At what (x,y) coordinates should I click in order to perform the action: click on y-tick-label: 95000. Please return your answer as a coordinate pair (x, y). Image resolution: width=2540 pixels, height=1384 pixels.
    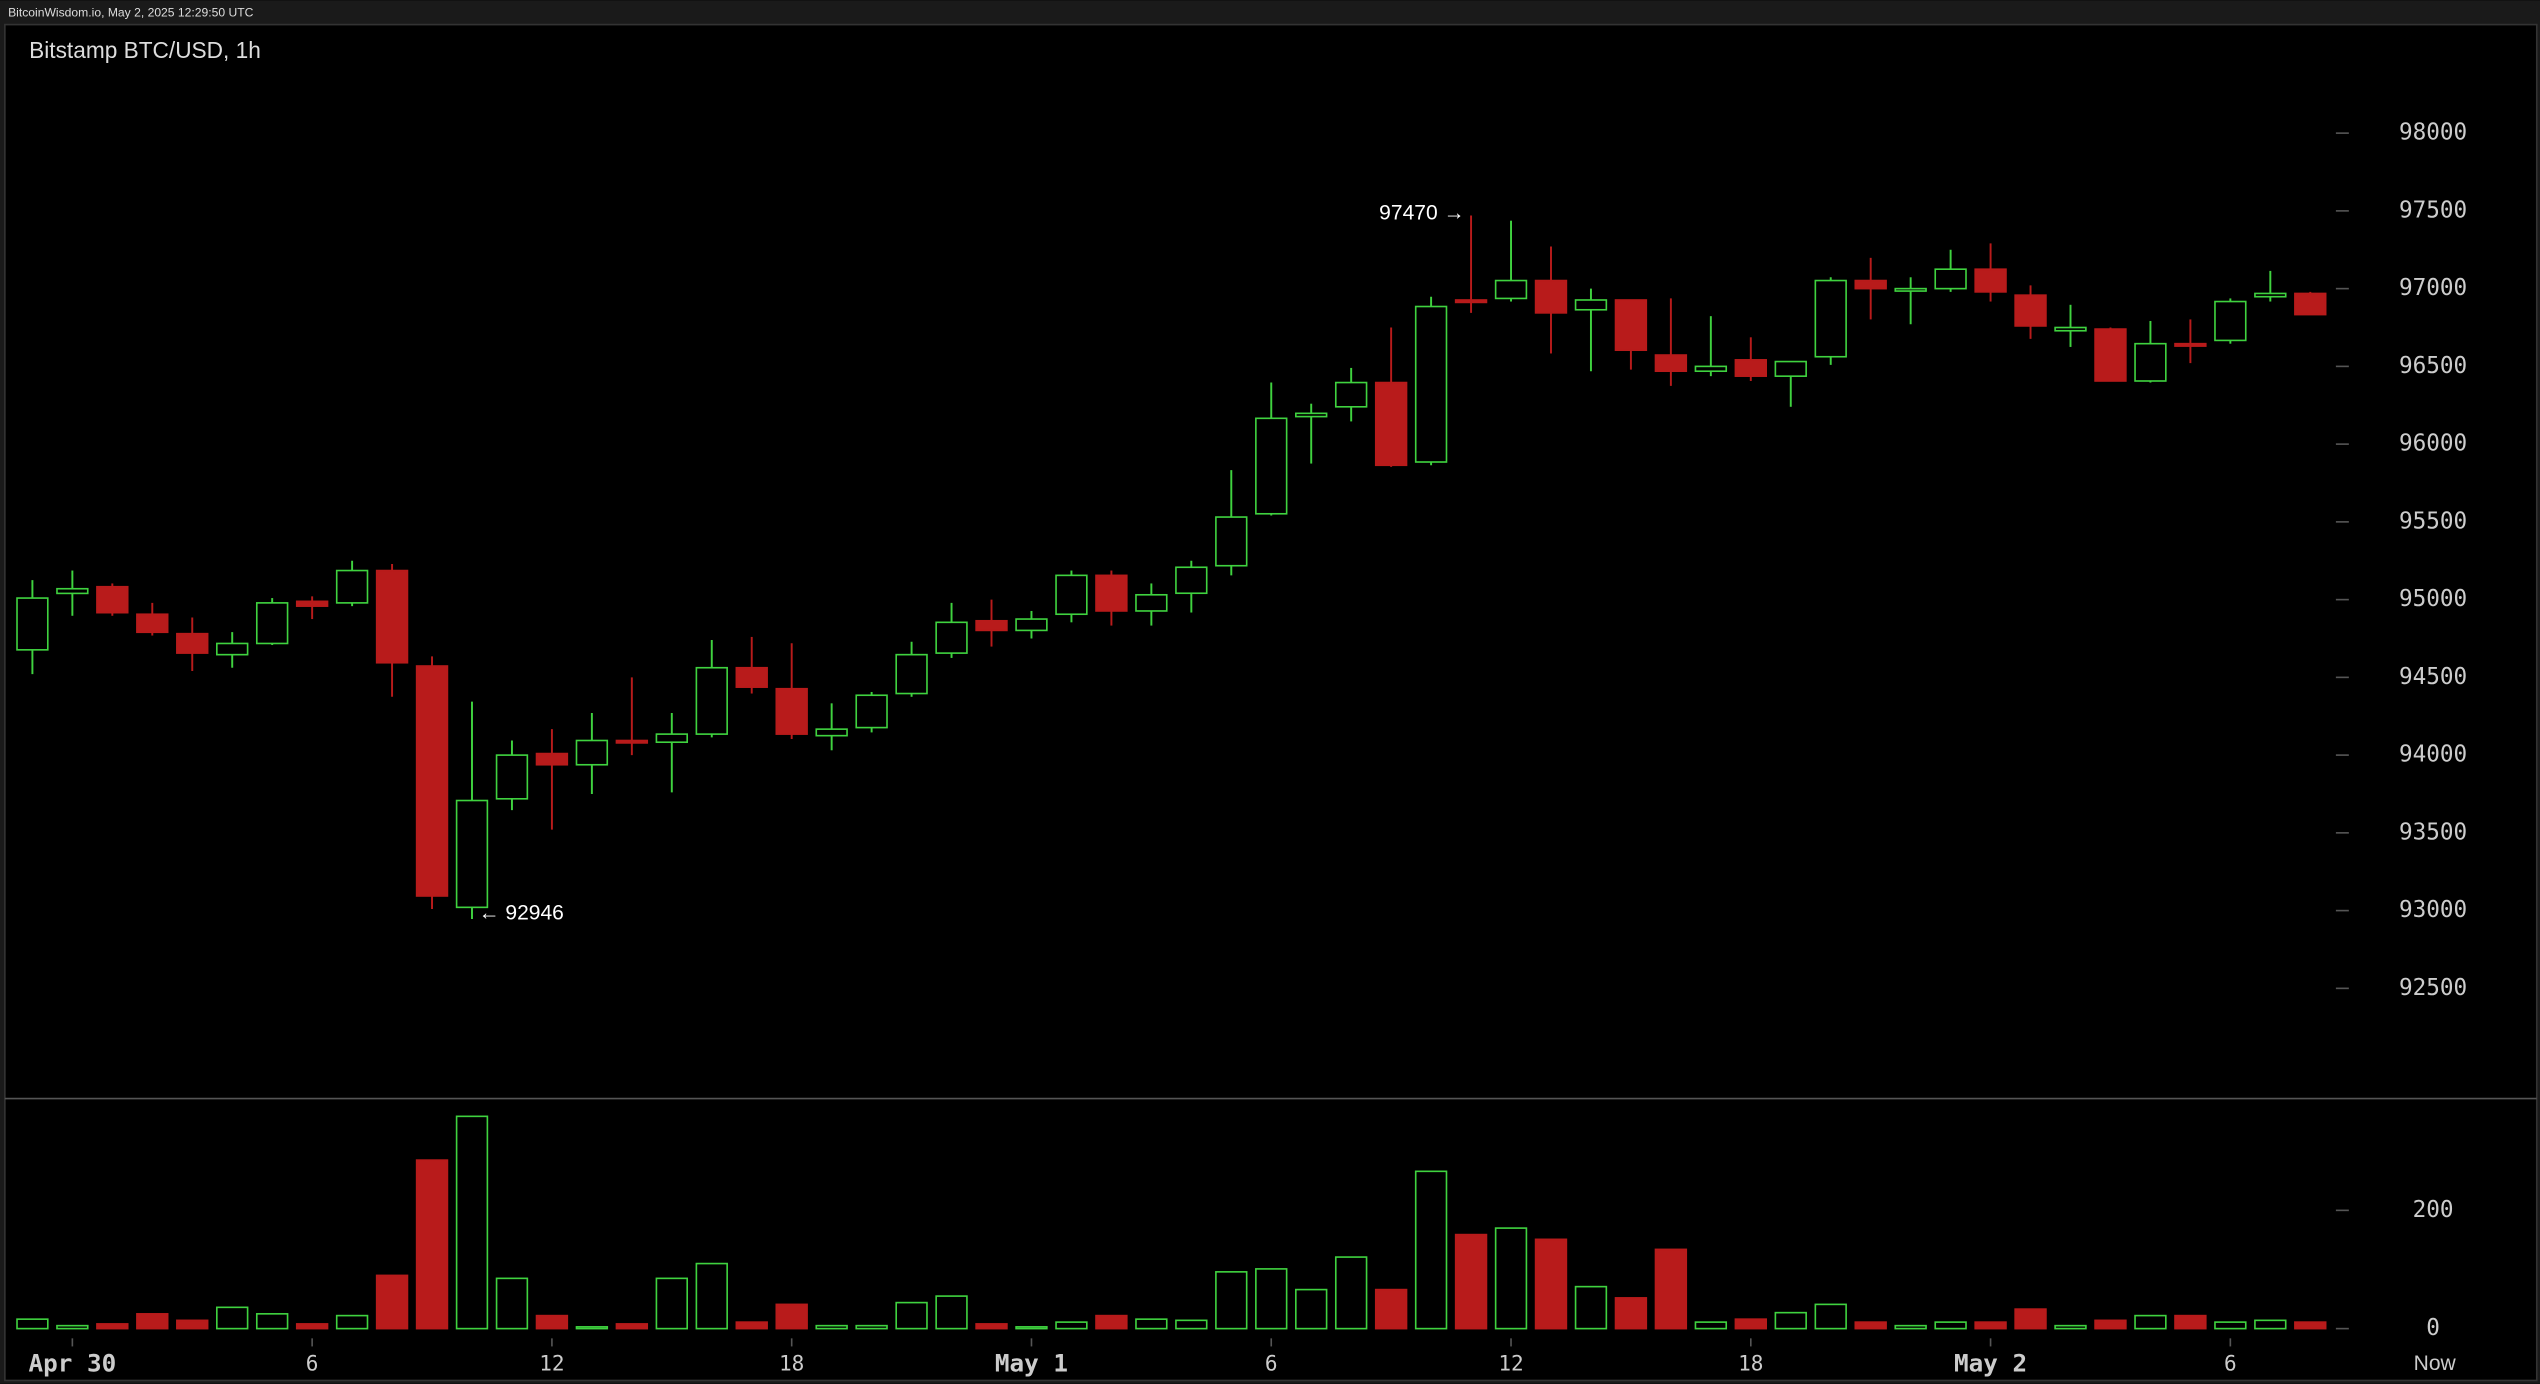
    Looking at the image, I should click on (2433, 599).